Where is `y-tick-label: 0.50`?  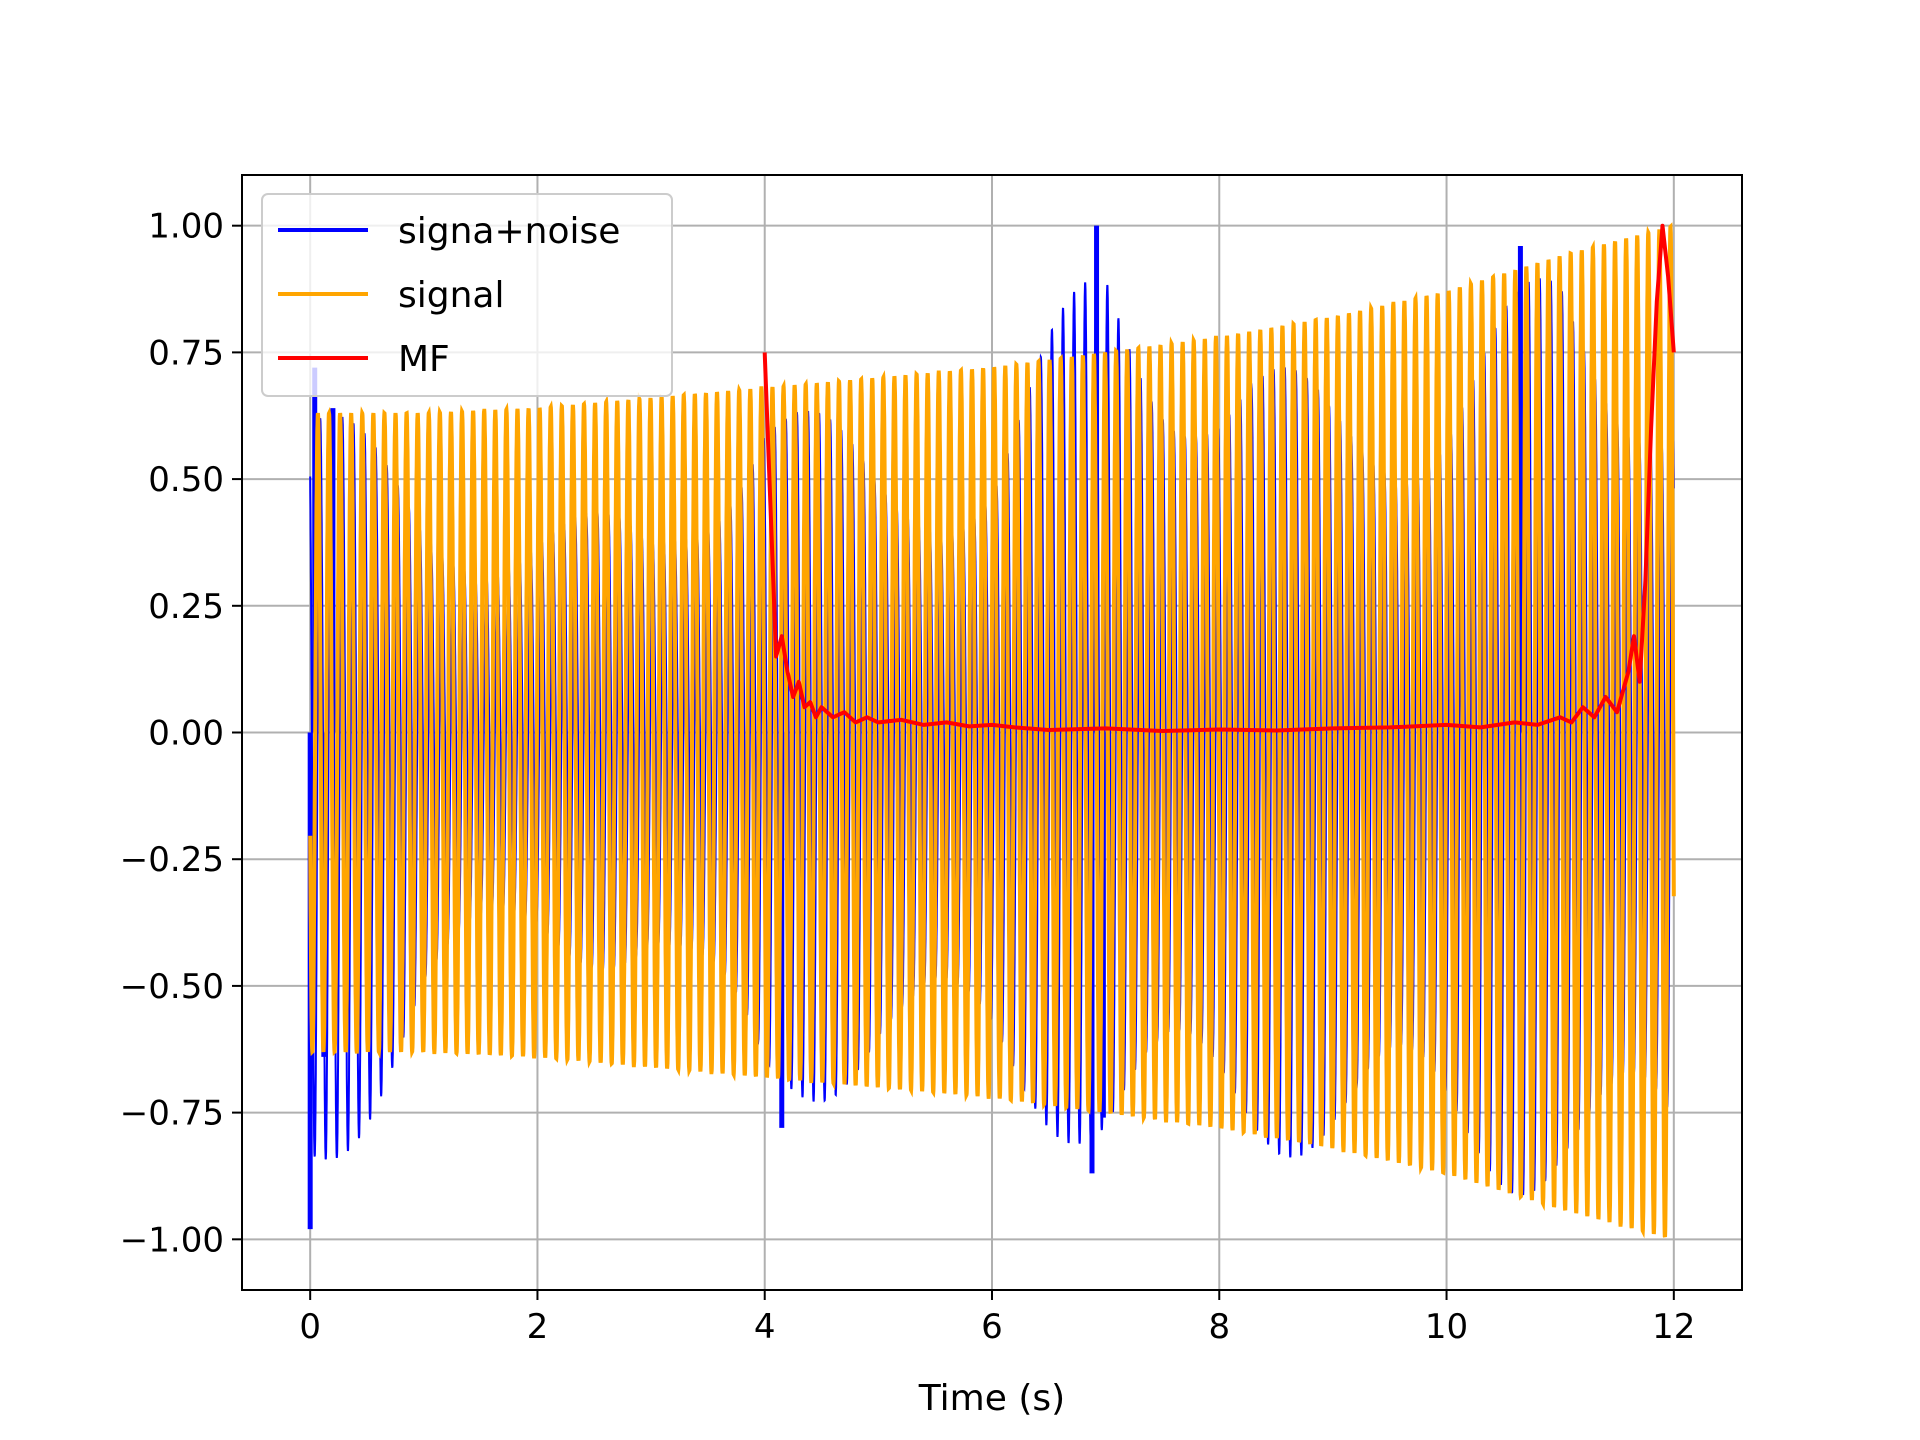 y-tick-label: 0.50 is located at coordinates (186, 480).